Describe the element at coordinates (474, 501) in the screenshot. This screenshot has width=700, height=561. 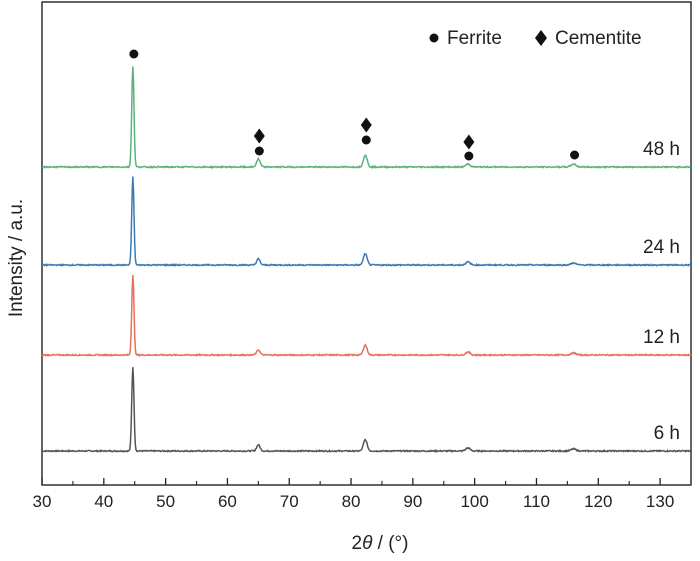
I see `x-tick-label: 100` at that location.